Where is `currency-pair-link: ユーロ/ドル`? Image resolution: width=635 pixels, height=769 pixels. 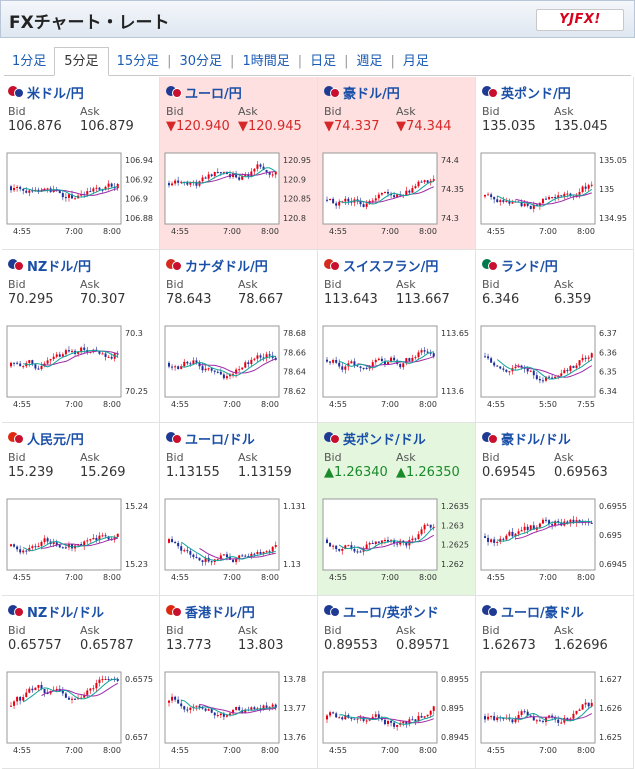 currency-pair-link: ユーロ/ドル is located at coordinates (241, 438).